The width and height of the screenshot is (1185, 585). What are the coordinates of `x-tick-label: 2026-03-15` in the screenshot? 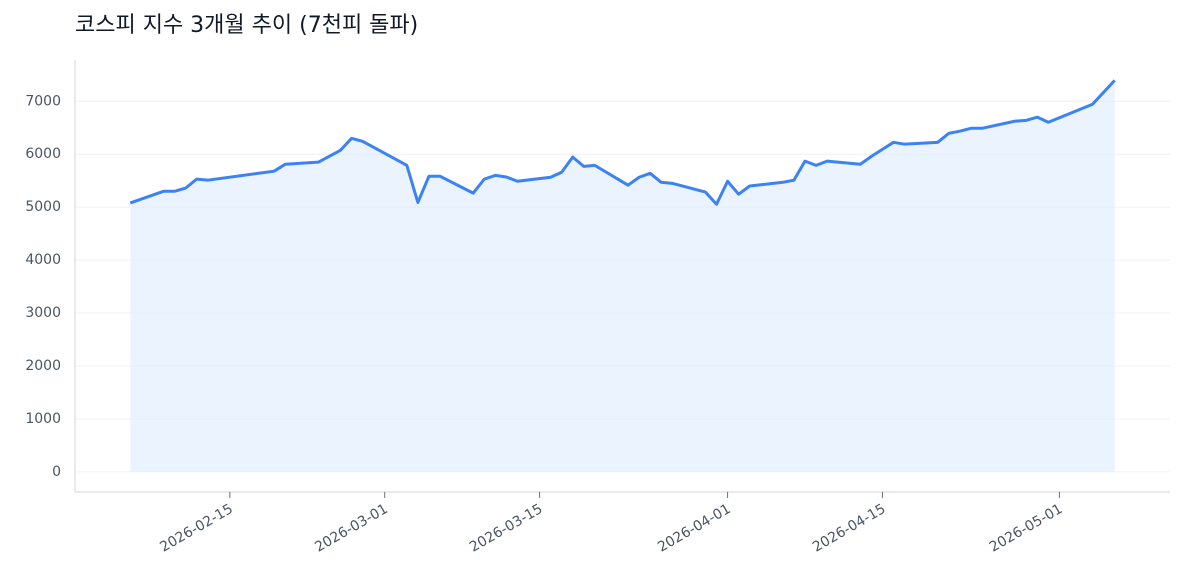 It's located at (506, 528).